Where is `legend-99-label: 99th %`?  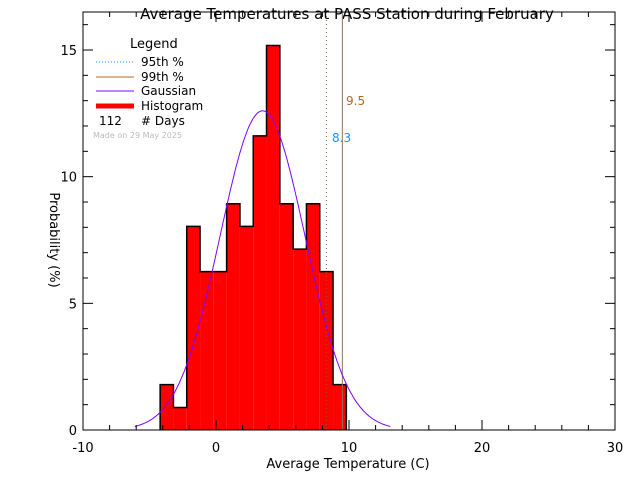 legend-99-label: 99th % is located at coordinates (162, 77).